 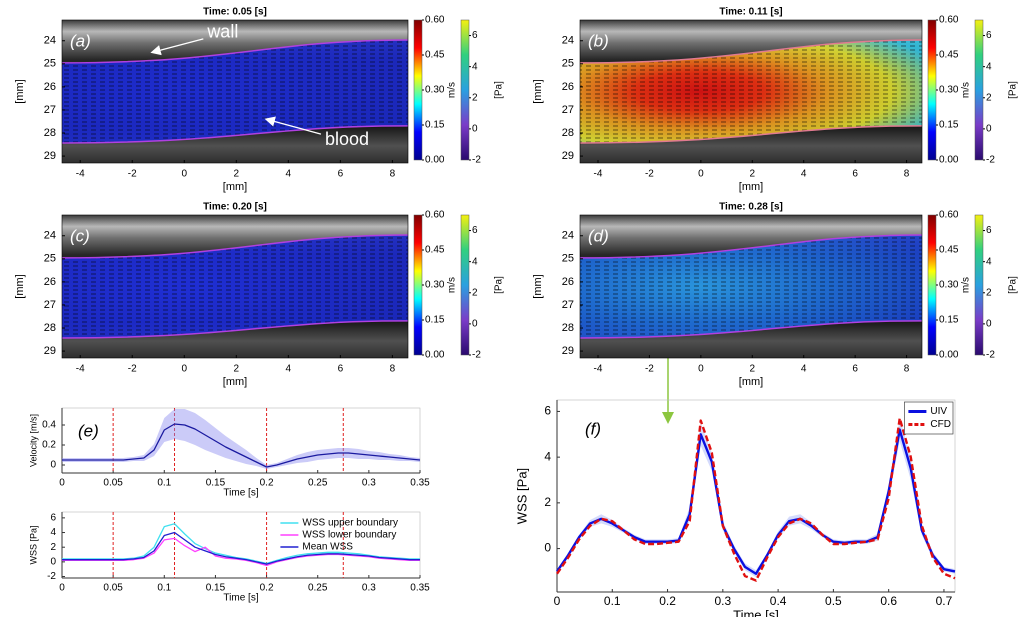 What do you see at coordinates (940, 424) in the screenshot?
I see `legend-label: CFD` at bounding box center [940, 424].